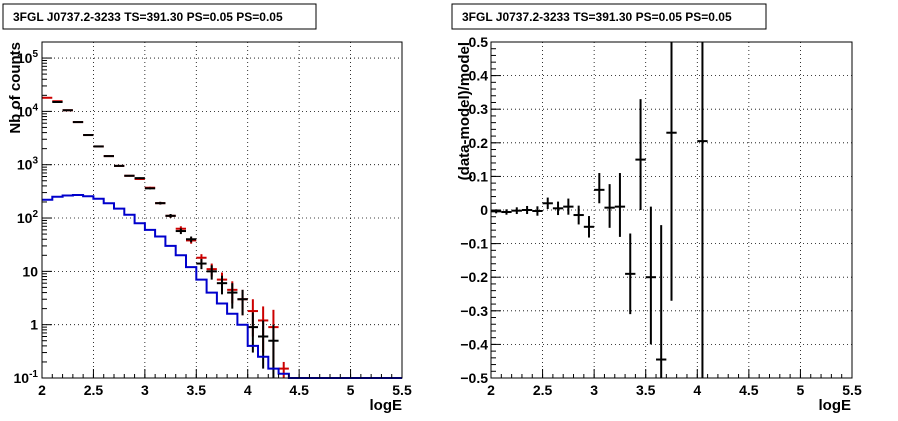 The image size is (898, 421). I want to click on y-tick-label: 0, so click(484, 210).